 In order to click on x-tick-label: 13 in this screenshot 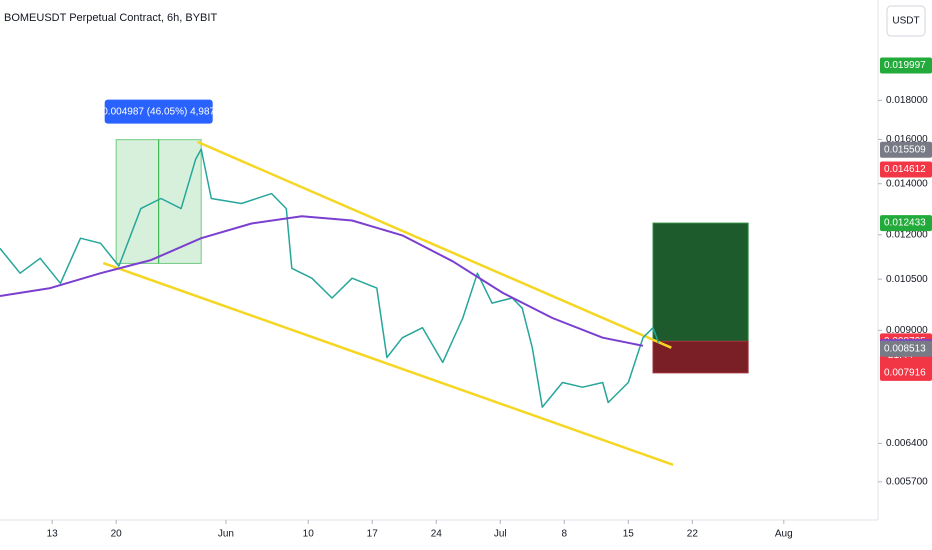, I will do `click(53, 534)`.